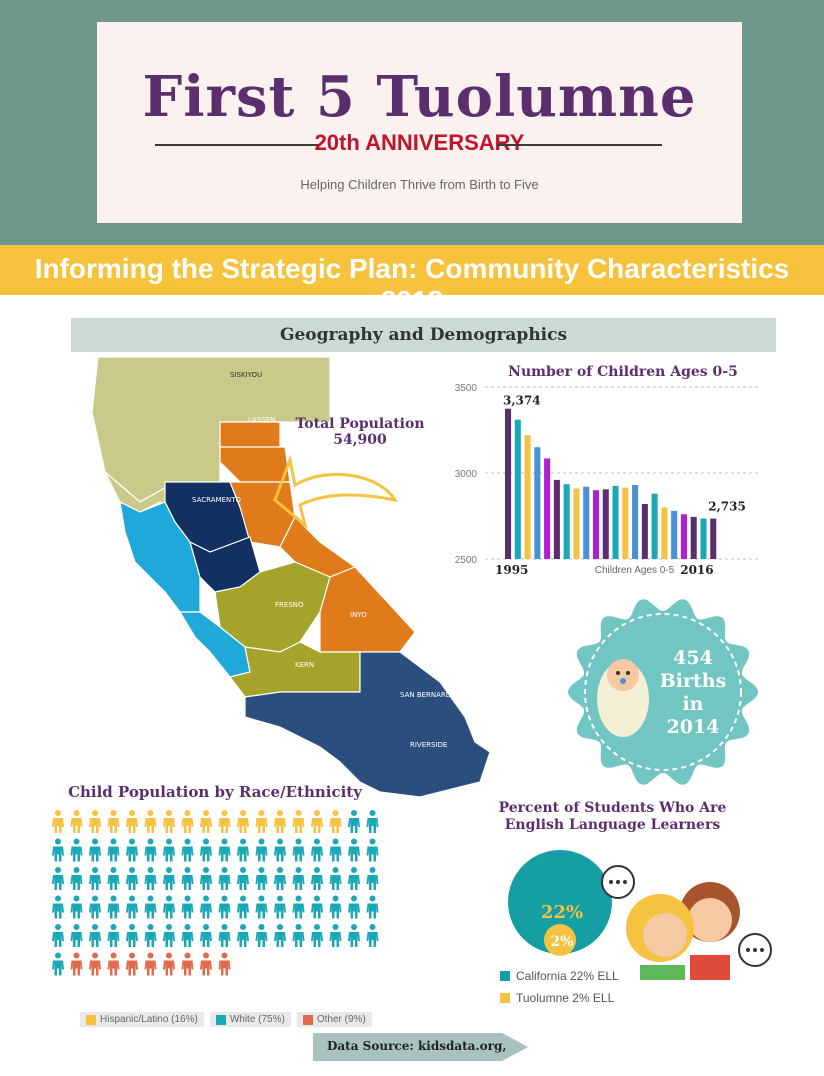 The height and width of the screenshot is (1076, 824). Describe the element at coordinates (565, 998) in the screenshot. I see `legend-label: Tuolumne 2% ELL` at that location.